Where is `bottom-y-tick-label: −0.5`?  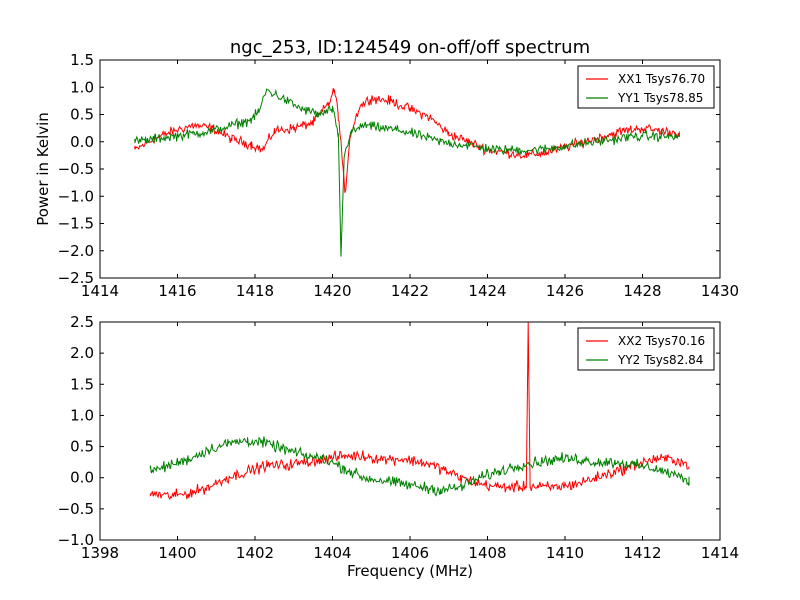
bottom-y-tick-label: −0.5 is located at coordinates (76, 509).